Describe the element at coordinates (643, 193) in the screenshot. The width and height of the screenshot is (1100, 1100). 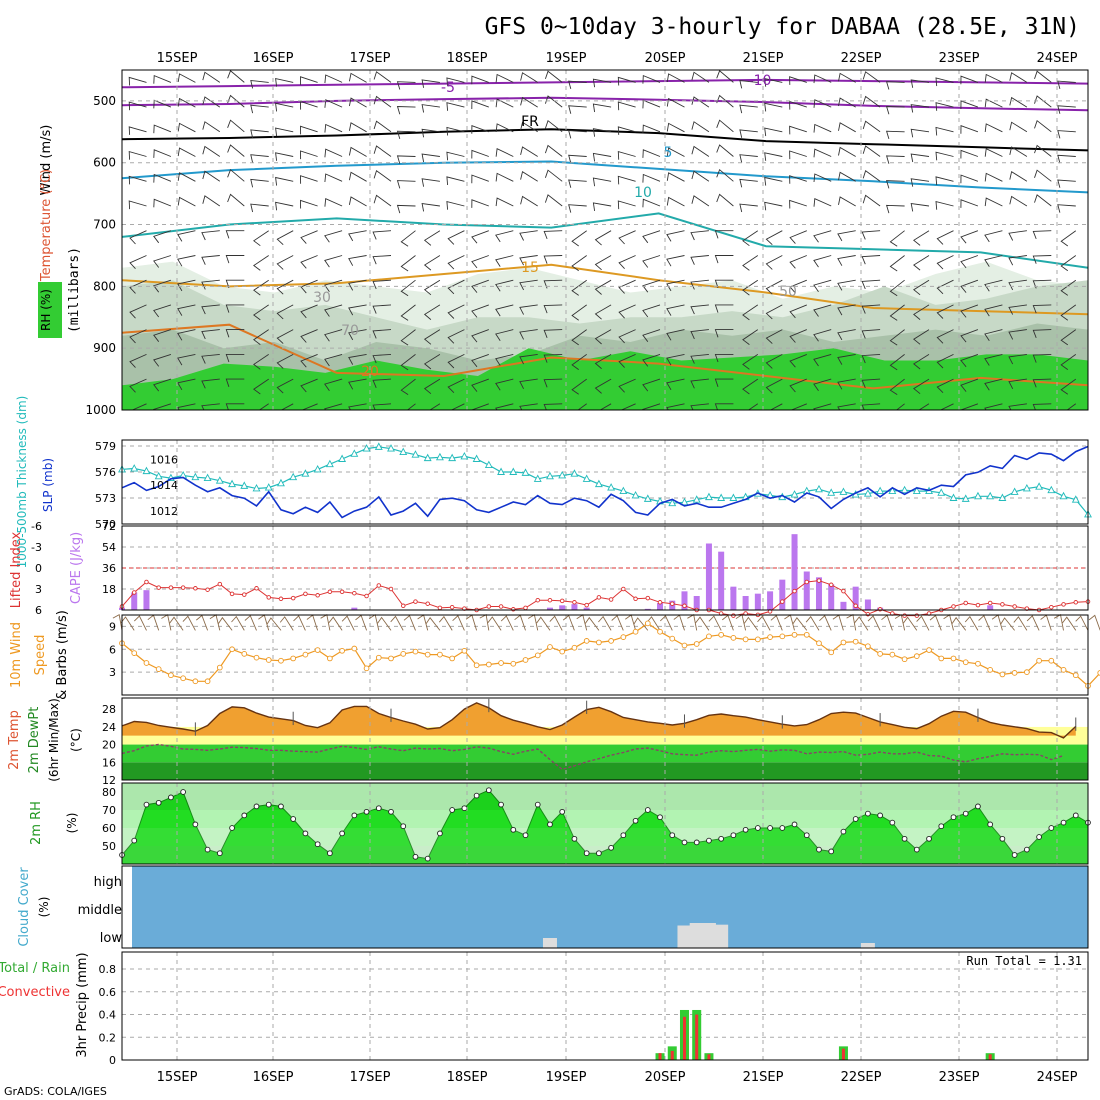
I see `contour-label: 10` at that location.